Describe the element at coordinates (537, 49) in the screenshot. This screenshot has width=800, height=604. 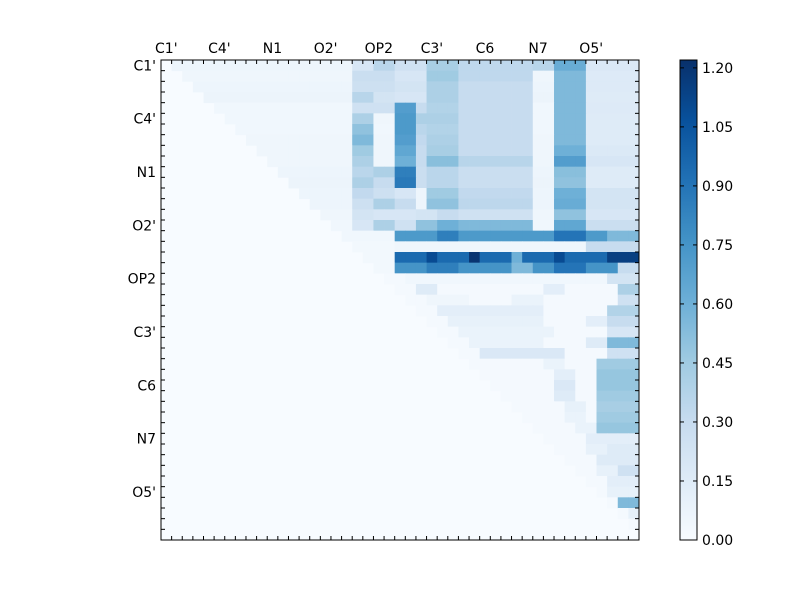
I see `x-tick-label: N7` at that location.